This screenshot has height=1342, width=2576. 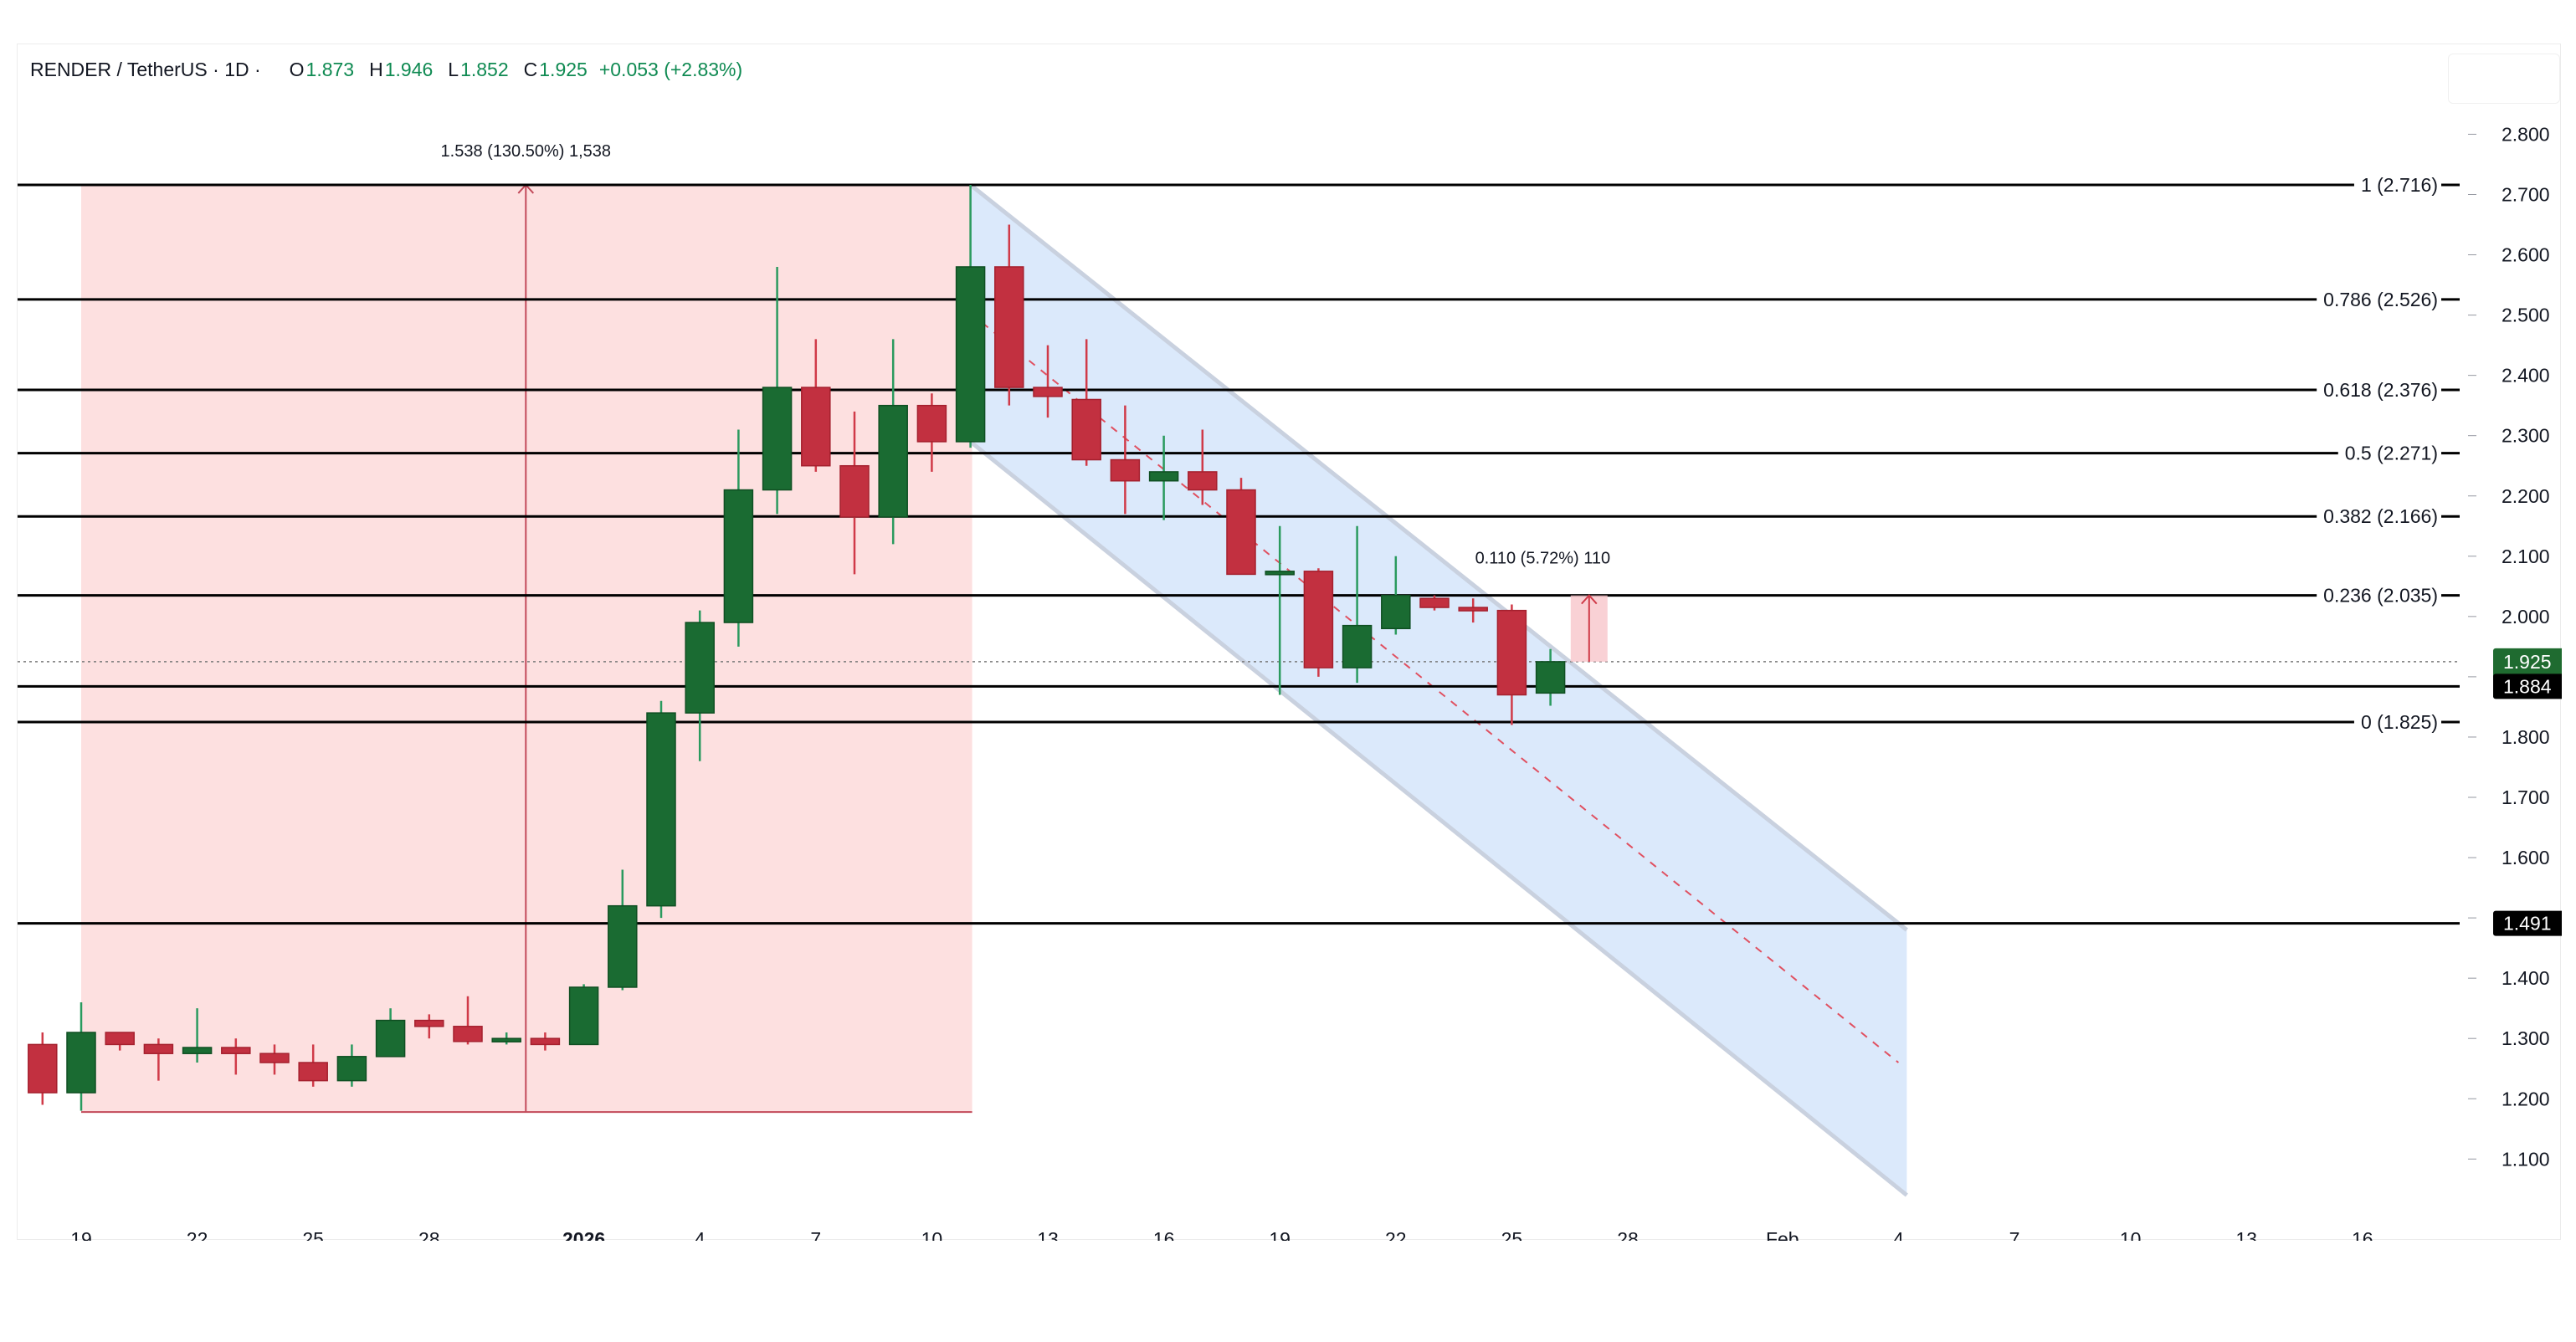 What do you see at coordinates (2526, 978) in the screenshot?
I see `y-tick-label: 1.400` at bounding box center [2526, 978].